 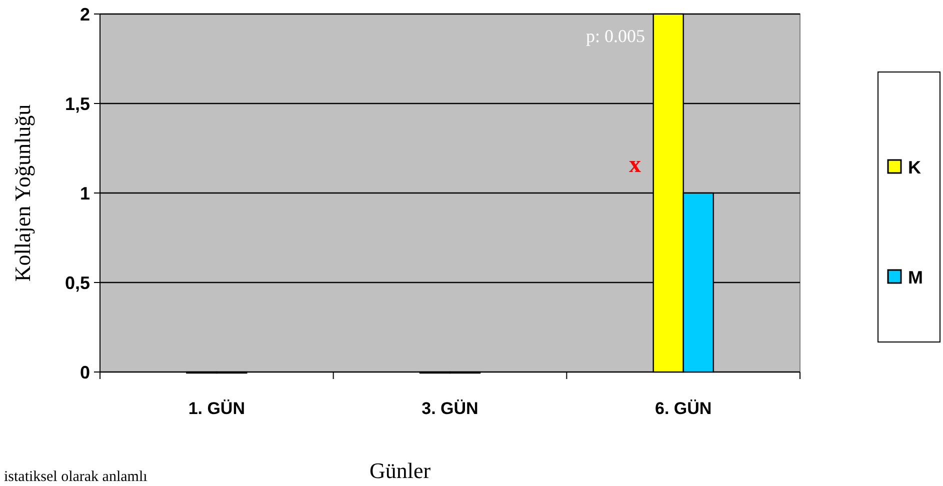 I want to click on y-axis-title: Kollajen Yoğunluğu, so click(x=22, y=193).